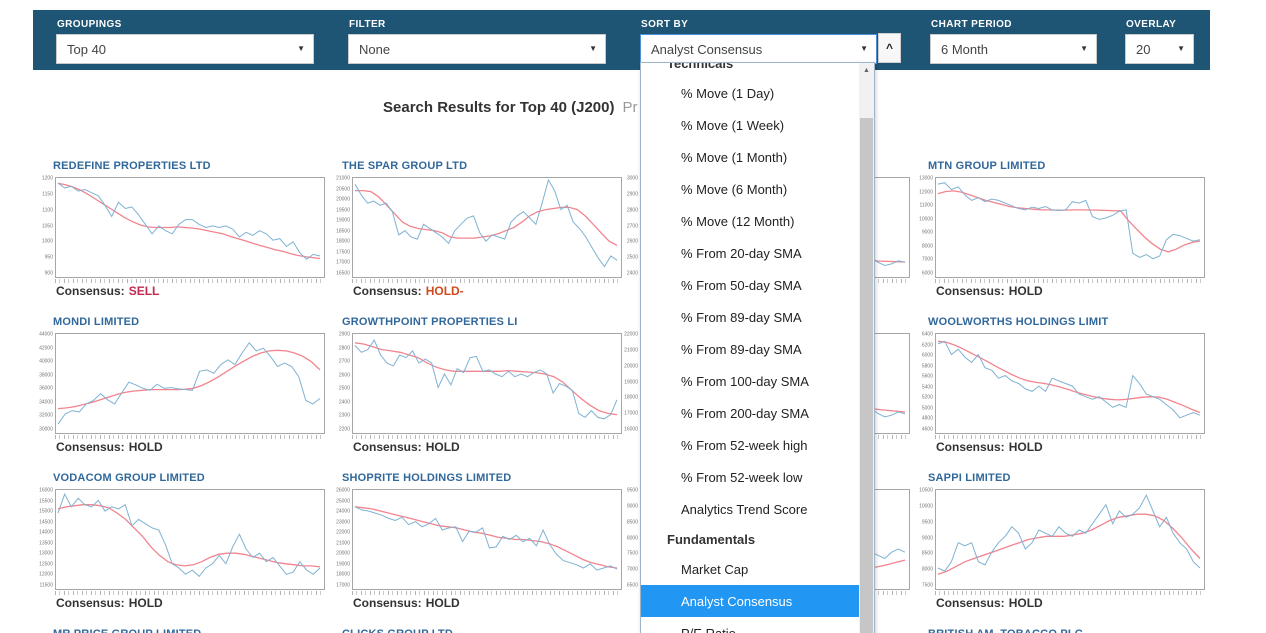 Image resolution: width=1266 pixels, height=633 pixels. Describe the element at coordinates (733, 125) in the screenshot. I see `dropdown-option--move-1-week-: % Move (1 Week)` at that location.